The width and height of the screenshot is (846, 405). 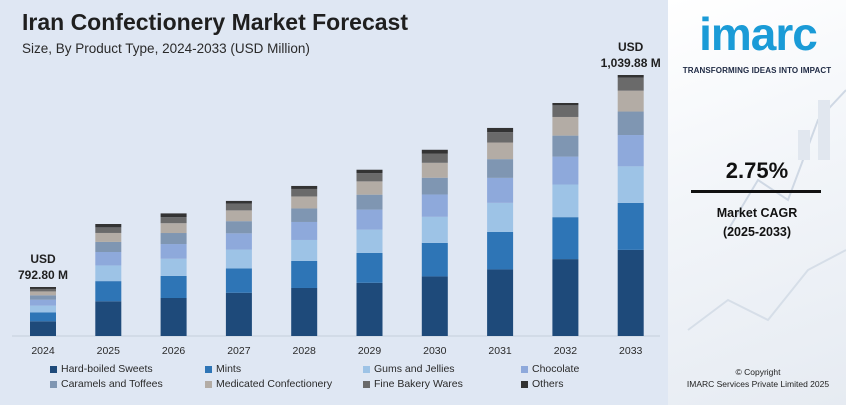 I want to click on x-tick-label: 2025, so click(x=109, y=351).